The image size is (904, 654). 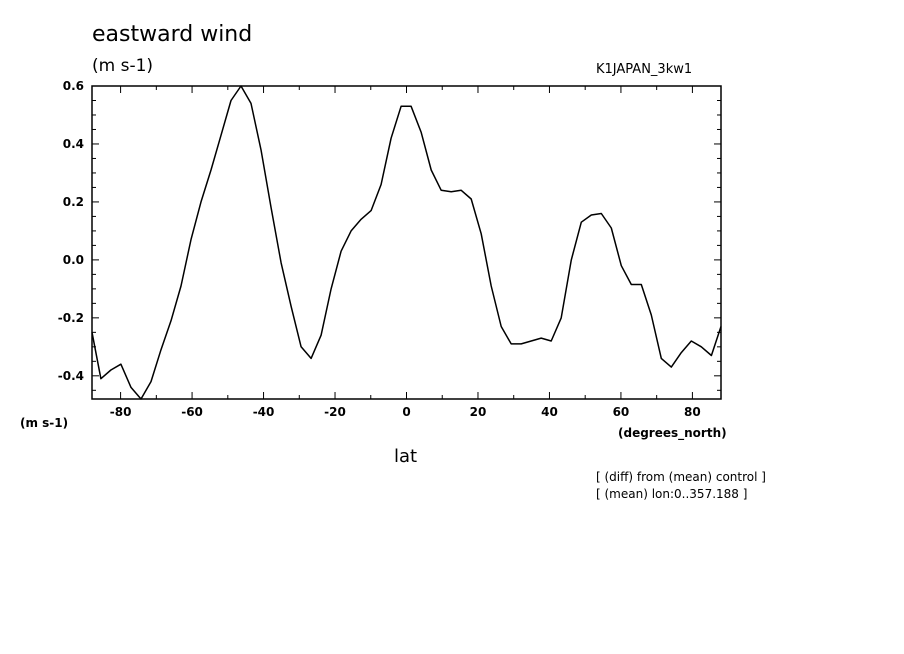 I want to click on x-tick-label: -80, so click(x=121, y=412).